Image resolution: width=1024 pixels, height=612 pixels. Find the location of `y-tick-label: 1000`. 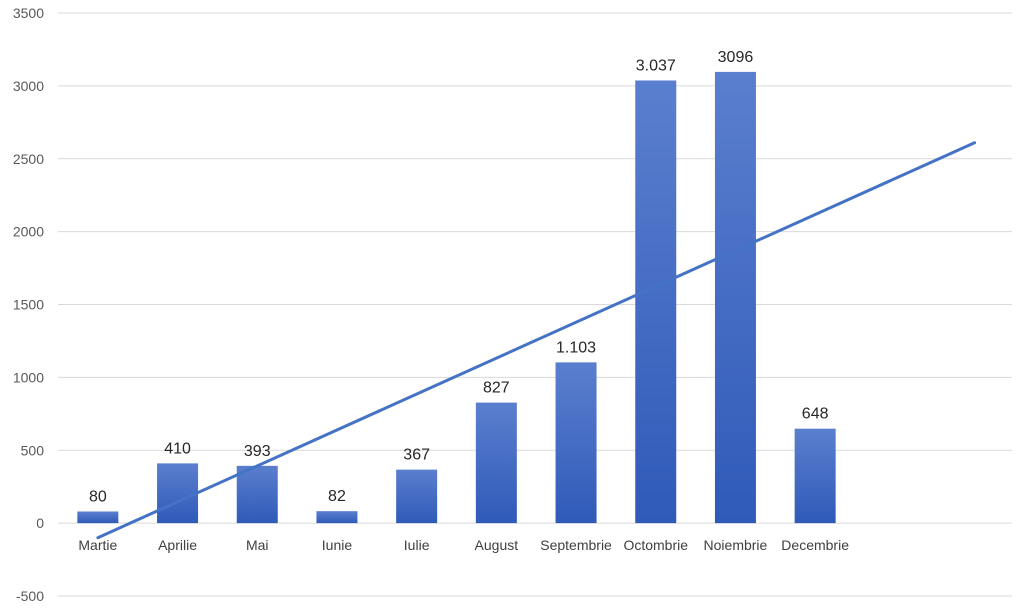

y-tick-label: 1000 is located at coordinates (28, 377).